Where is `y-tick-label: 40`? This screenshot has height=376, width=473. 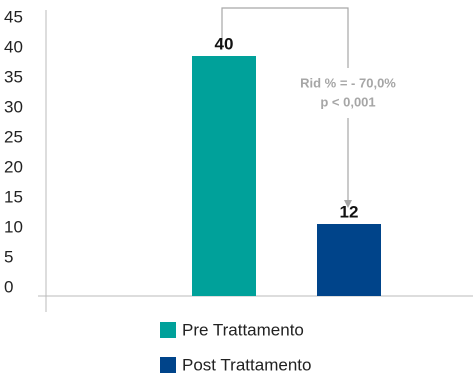
y-tick-label: 40 is located at coordinates (13, 46).